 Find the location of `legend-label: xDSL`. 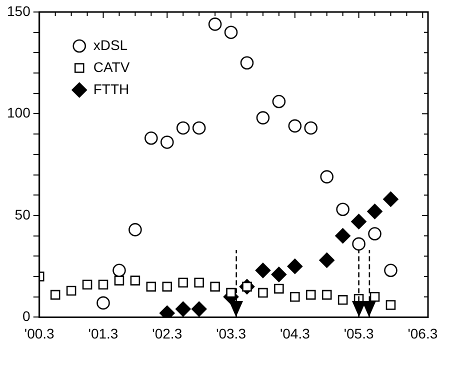

legend-label: xDSL is located at coordinates (110, 44).